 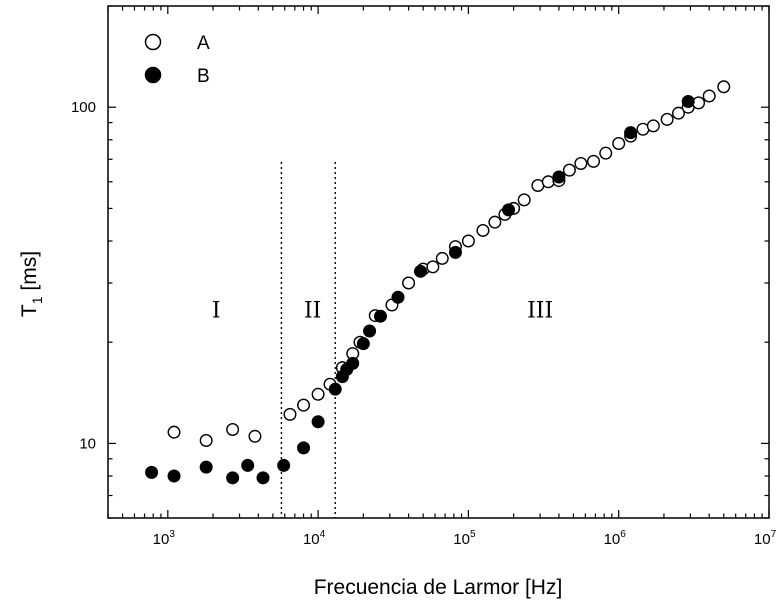 I want to click on y-axis-title: T1 [ms], so click(x=31, y=284).